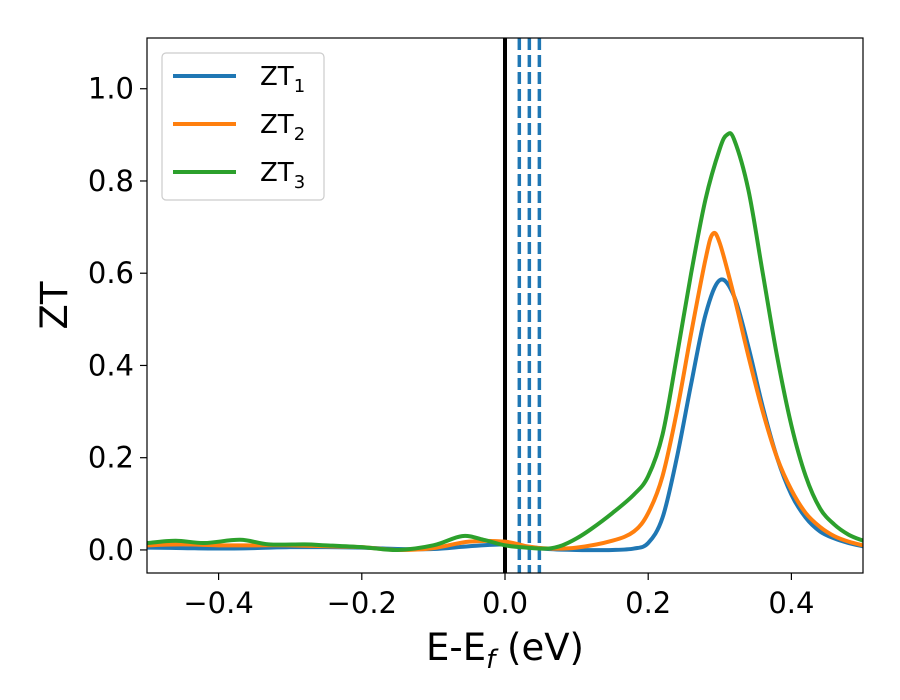 This screenshot has height=700, width=900. I want to click on x-tick-label: 0.4, so click(791, 603).